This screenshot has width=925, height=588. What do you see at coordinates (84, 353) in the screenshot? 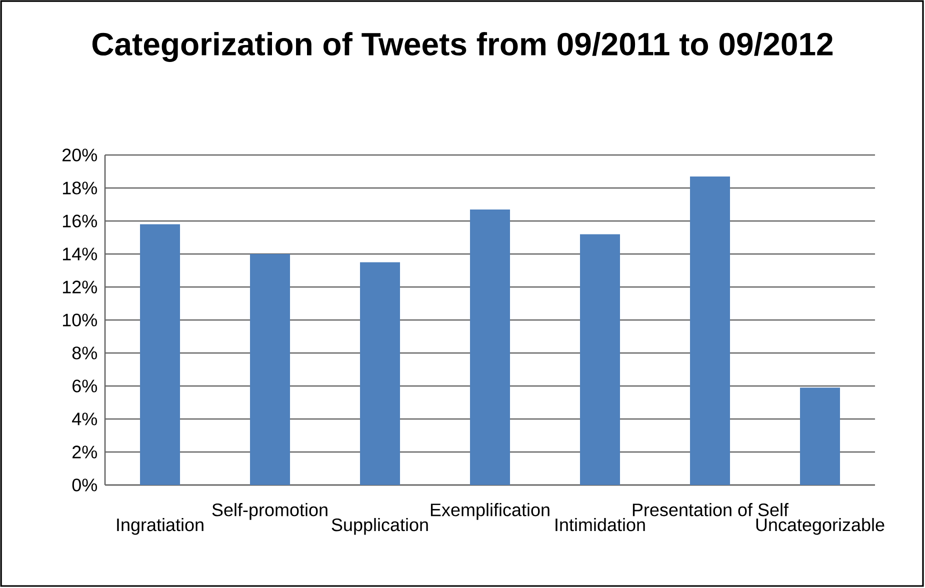
I see `y-tick-label: 8%` at bounding box center [84, 353].